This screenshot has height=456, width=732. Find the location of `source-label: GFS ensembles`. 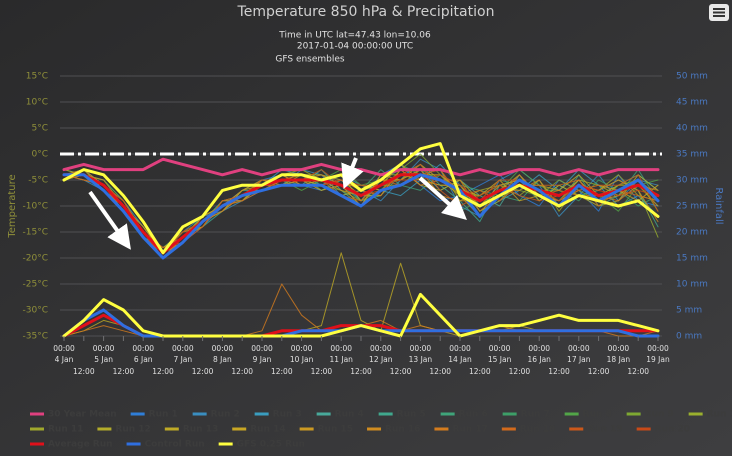

source-label: GFS ensembles is located at coordinates (310, 60).